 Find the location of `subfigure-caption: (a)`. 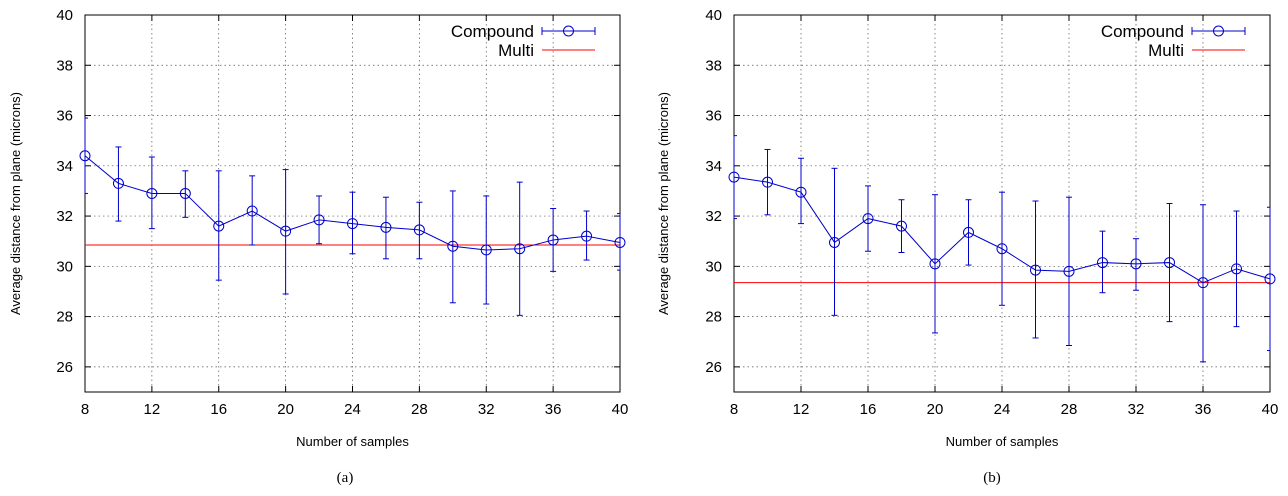

subfigure-caption: (a) is located at coordinates (345, 478).